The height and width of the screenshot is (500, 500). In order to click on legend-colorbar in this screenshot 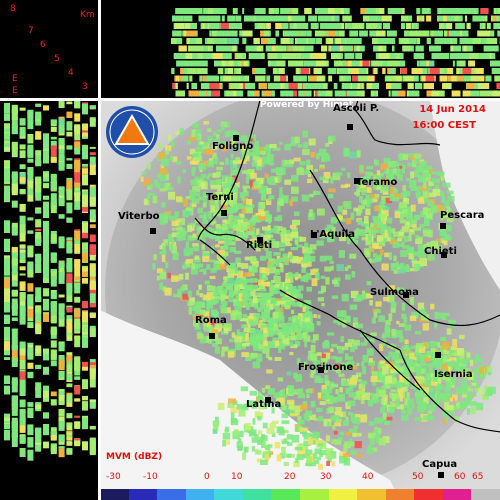, I will do `click(300, 494)`.